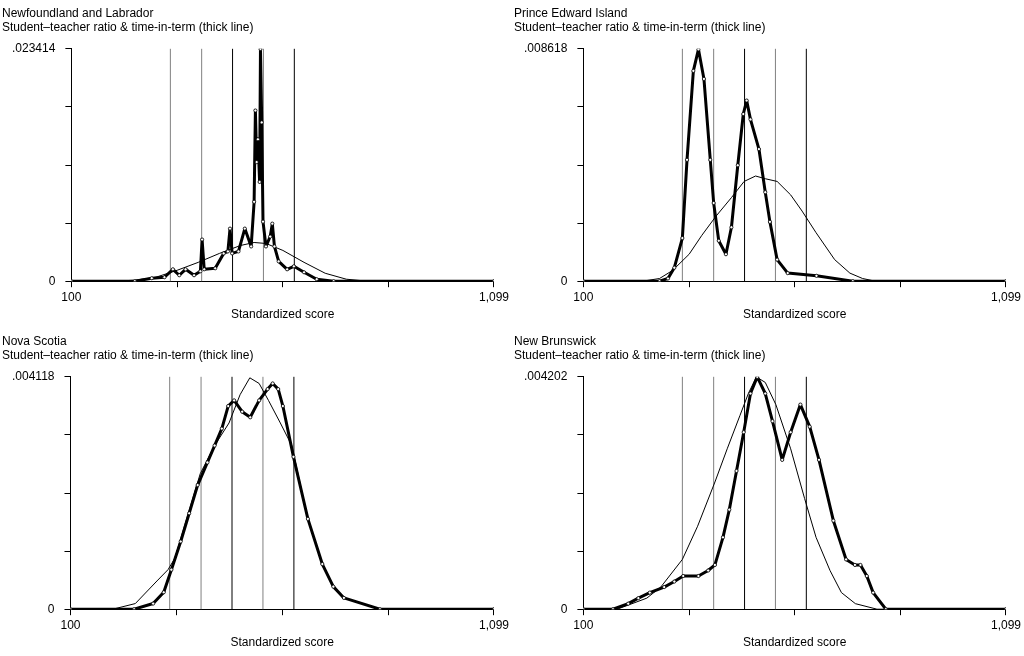 Image resolution: width=1024 pixels, height=656 pixels. I want to click on y-tick-label: .004202, so click(545, 376).